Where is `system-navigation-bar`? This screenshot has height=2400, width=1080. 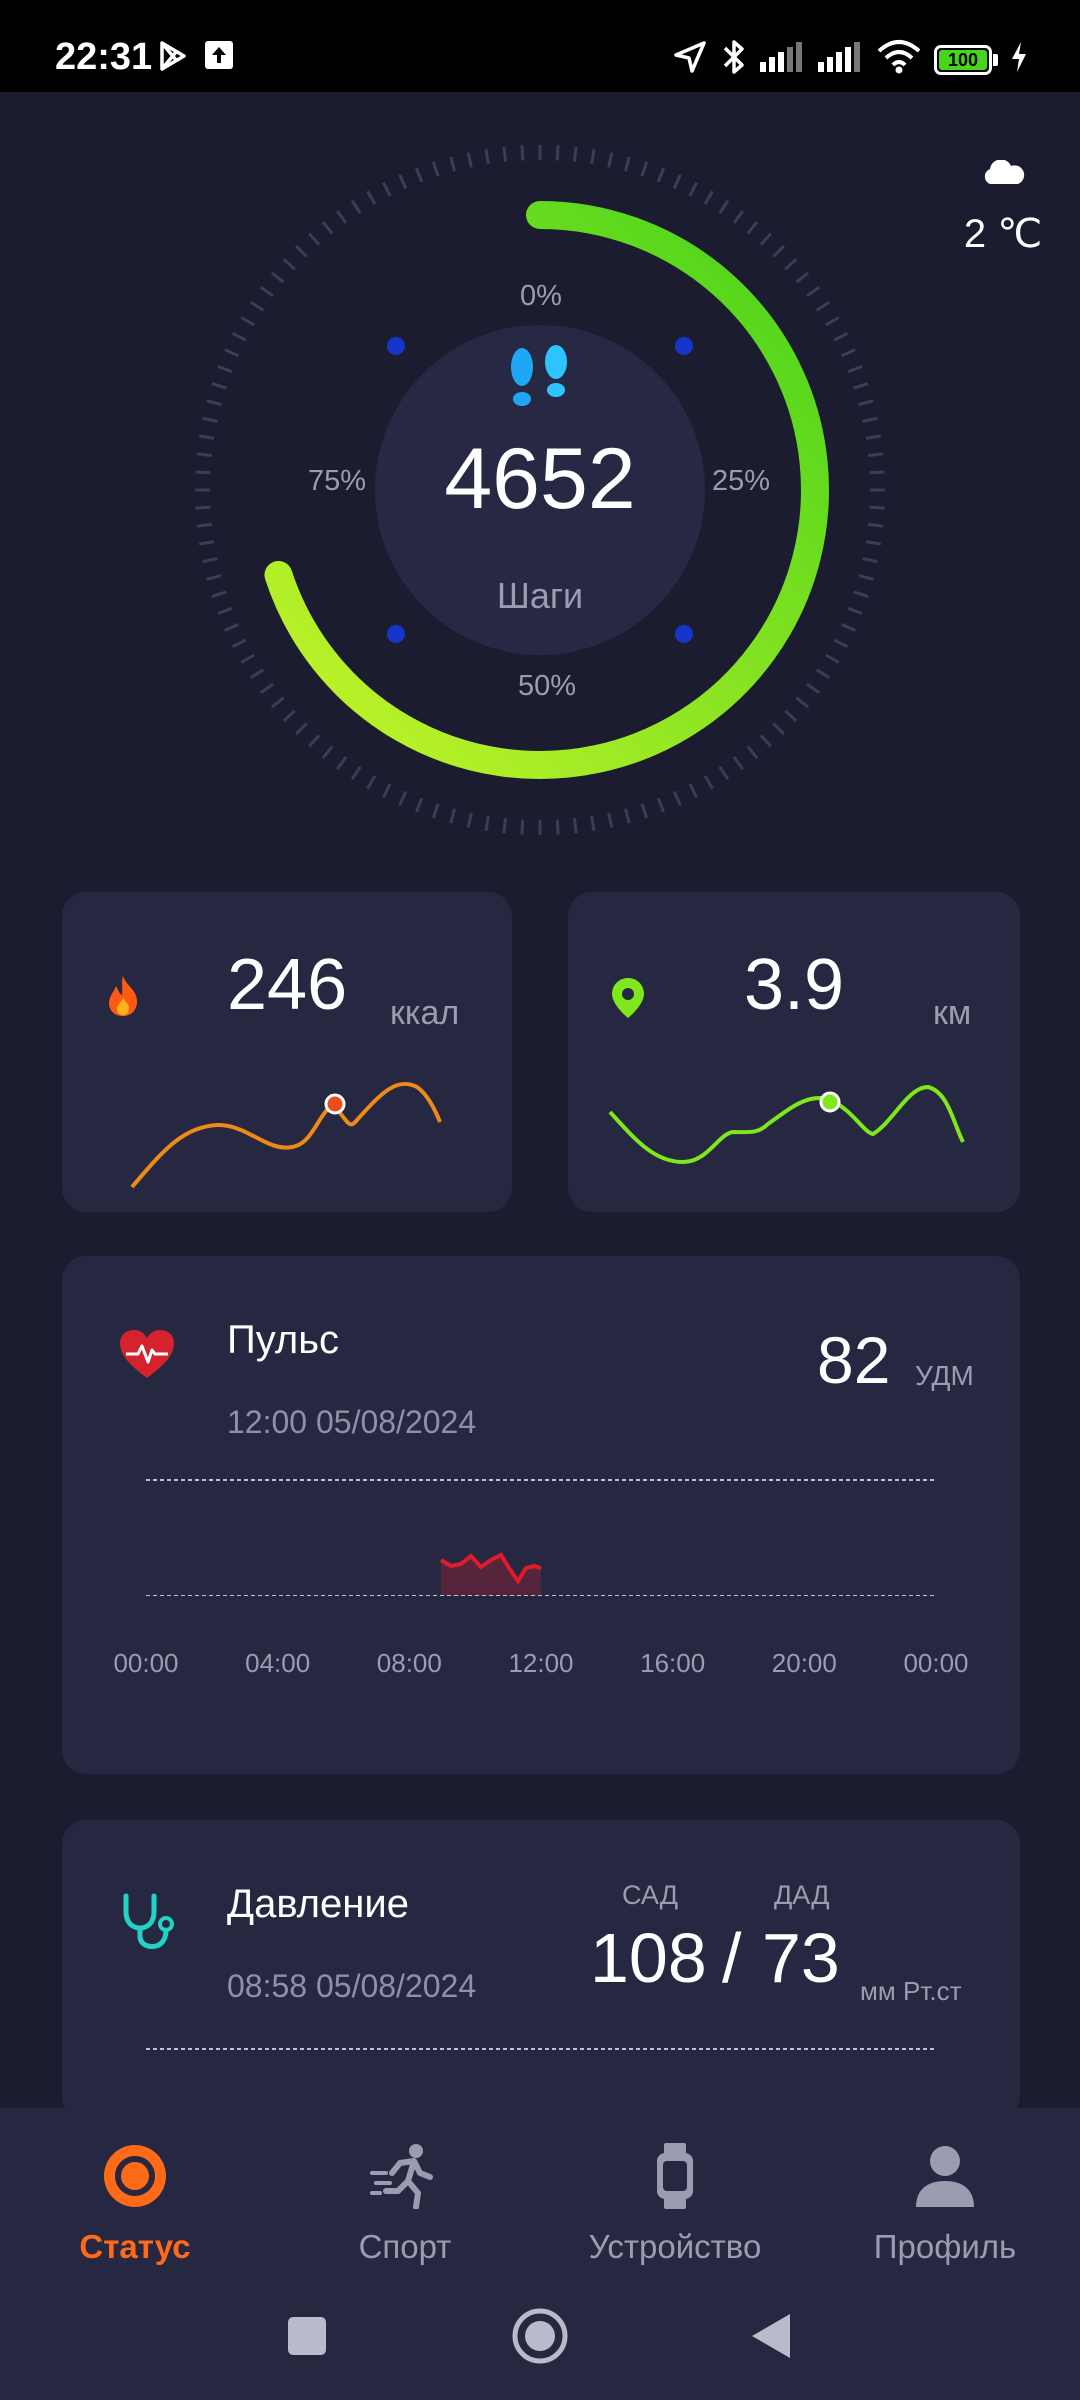
system-navigation-bar is located at coordinates (540, 2335).